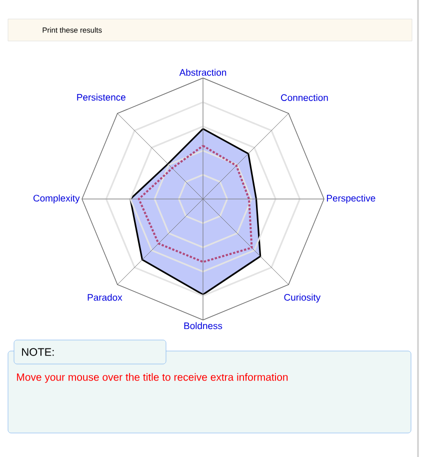 This screenshot has height=457, width=422. Describe the element at coordinates (101, 97) in the screenshot. I see `spoke-label: Persistence` at that location.